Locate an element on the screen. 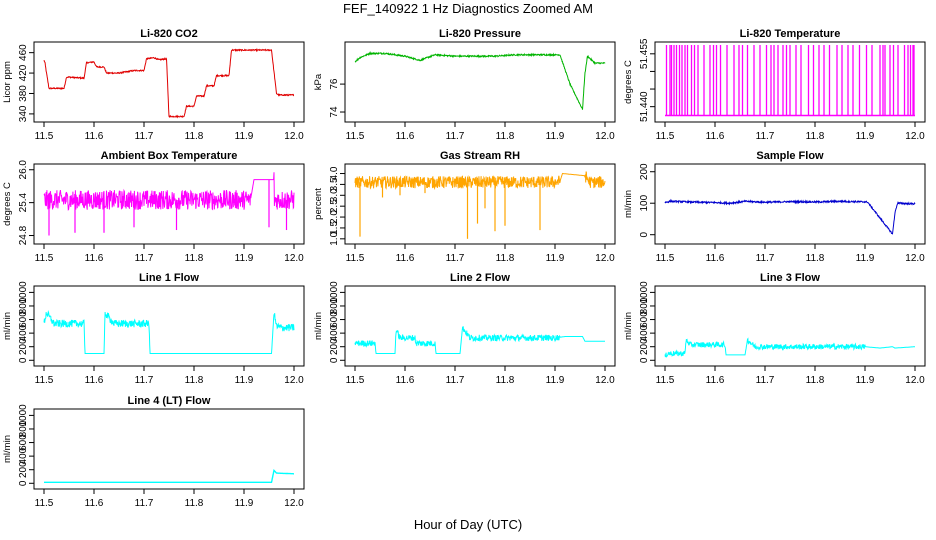 The height and width of the screenshot is (540, 936). panel-title: Sample Flow is located at coordinates (790, 156).